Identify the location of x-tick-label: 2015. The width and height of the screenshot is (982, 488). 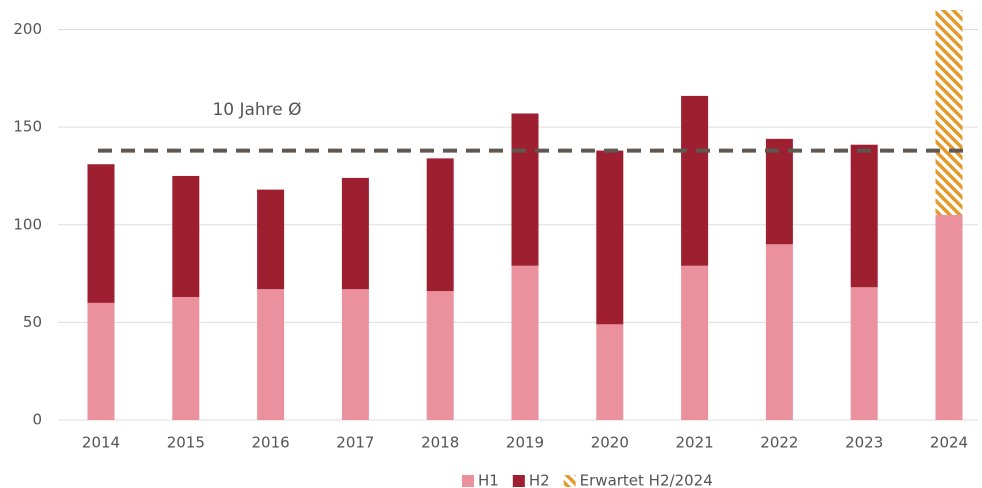
(186, 443).